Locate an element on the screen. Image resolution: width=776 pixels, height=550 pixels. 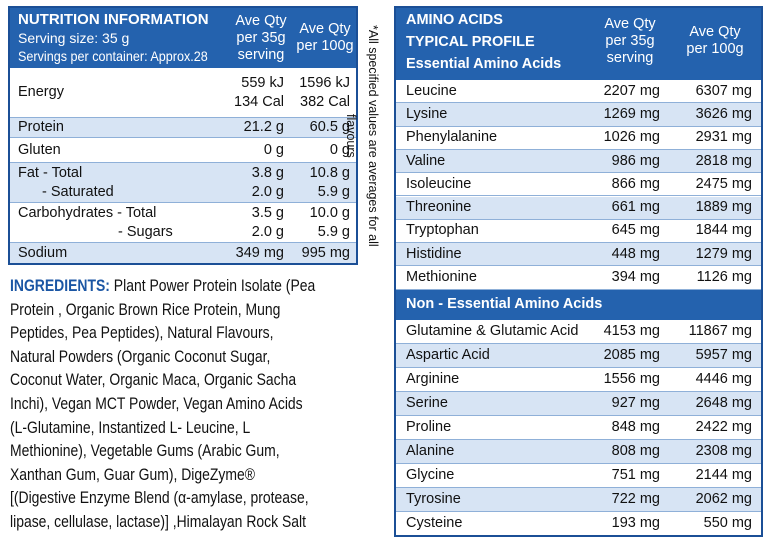
value: 349 mg is located at coordinates (258, 253).